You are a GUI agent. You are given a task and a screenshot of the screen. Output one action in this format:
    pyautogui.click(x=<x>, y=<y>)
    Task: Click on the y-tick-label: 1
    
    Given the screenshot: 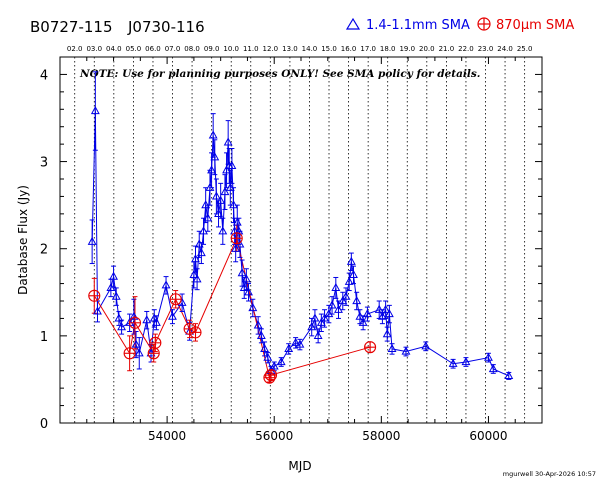 What is the action you would take?
    pyautogui.click(x=44, y=337)
    